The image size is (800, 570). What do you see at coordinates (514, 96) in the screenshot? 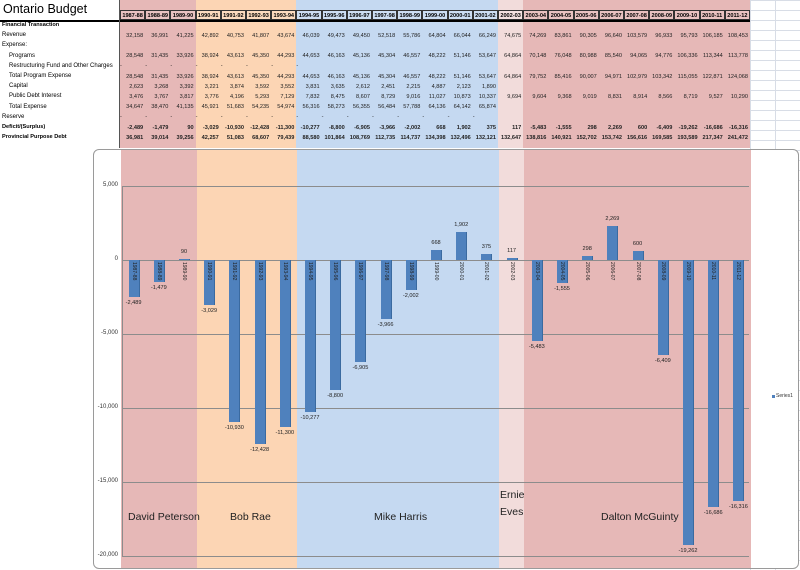
I see `table-cell: 9,694` at bounding box center [514, 96].